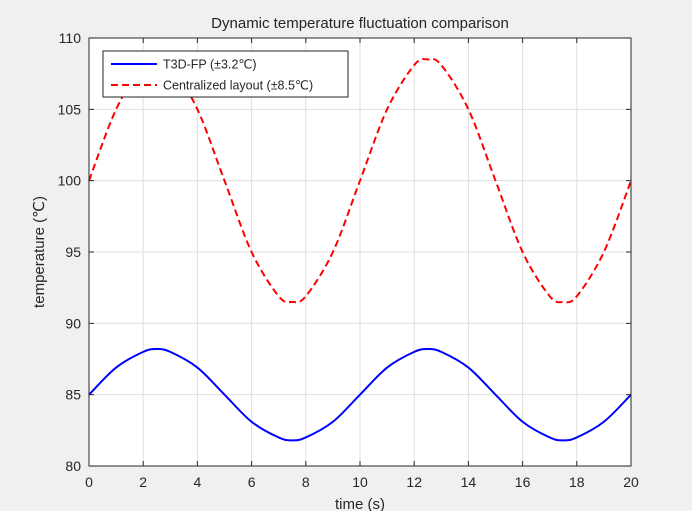 The image size is (692, 511). I want to click on legend: T3D-FP (±3.2℃) Centralized layout (±8.5℃), so click(225, 74).